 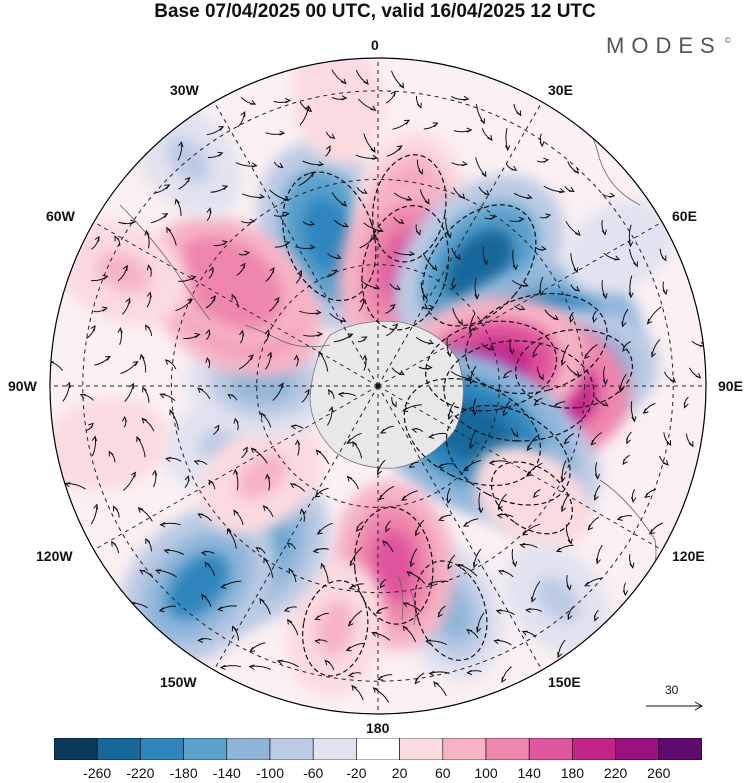 I want to click on antarctic-peninsula, so click(x=287, y=336).